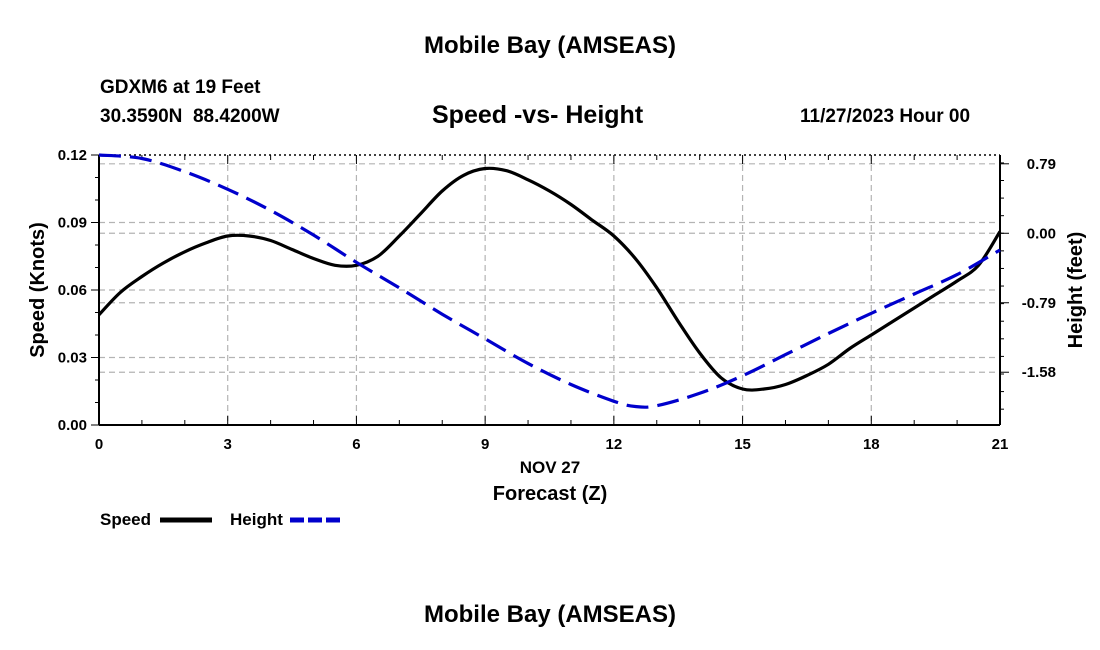 This screenshot has height=650, width=1100. I want to click on x-tick-label: 18, so click(871, 444).